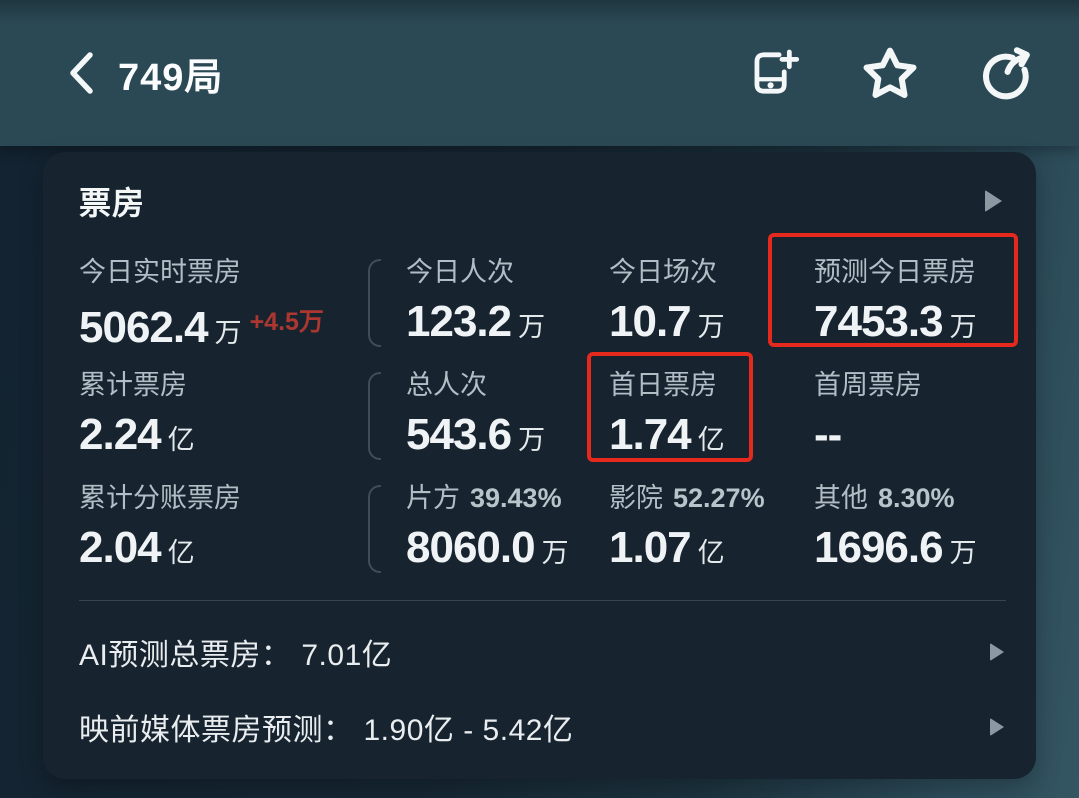 Image resolution: width=1079 pixels, height=798 pixels. Describe the element at coordinates (459, 434) in the screenshot. I see `stat-value: 543.6` at that location.